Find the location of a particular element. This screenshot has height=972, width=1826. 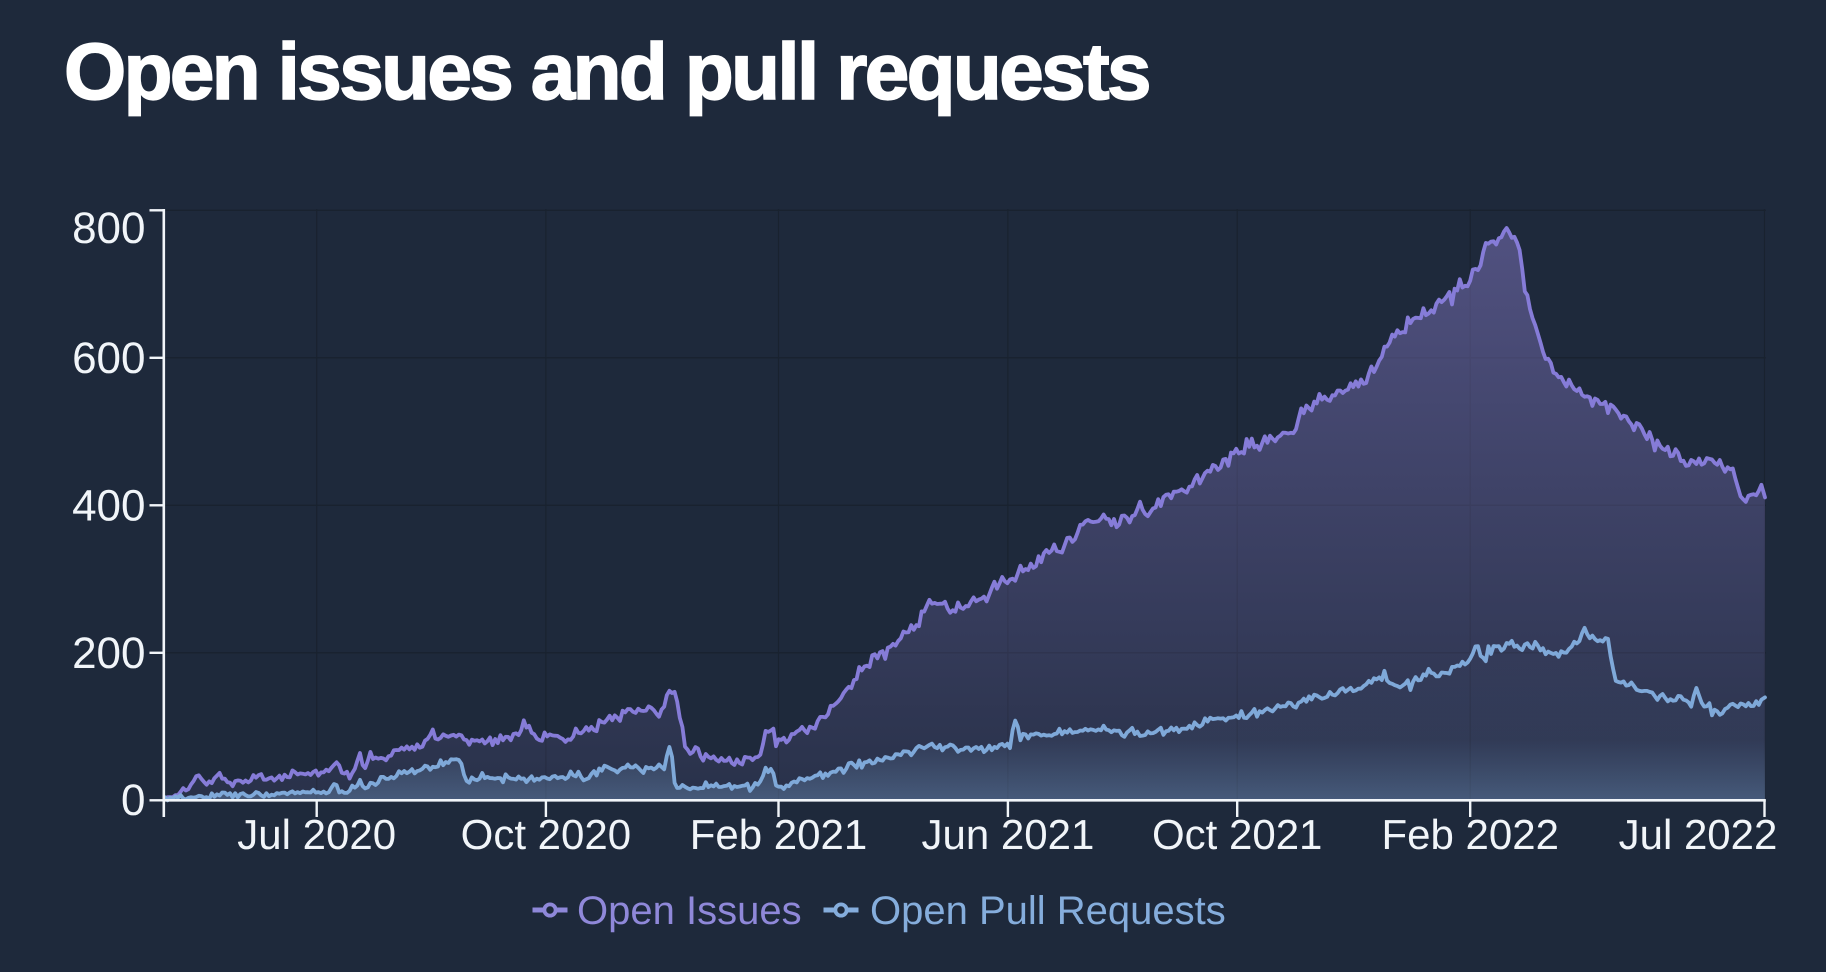

svg-text: Jul 2020 is located at coordinates (316, 834).